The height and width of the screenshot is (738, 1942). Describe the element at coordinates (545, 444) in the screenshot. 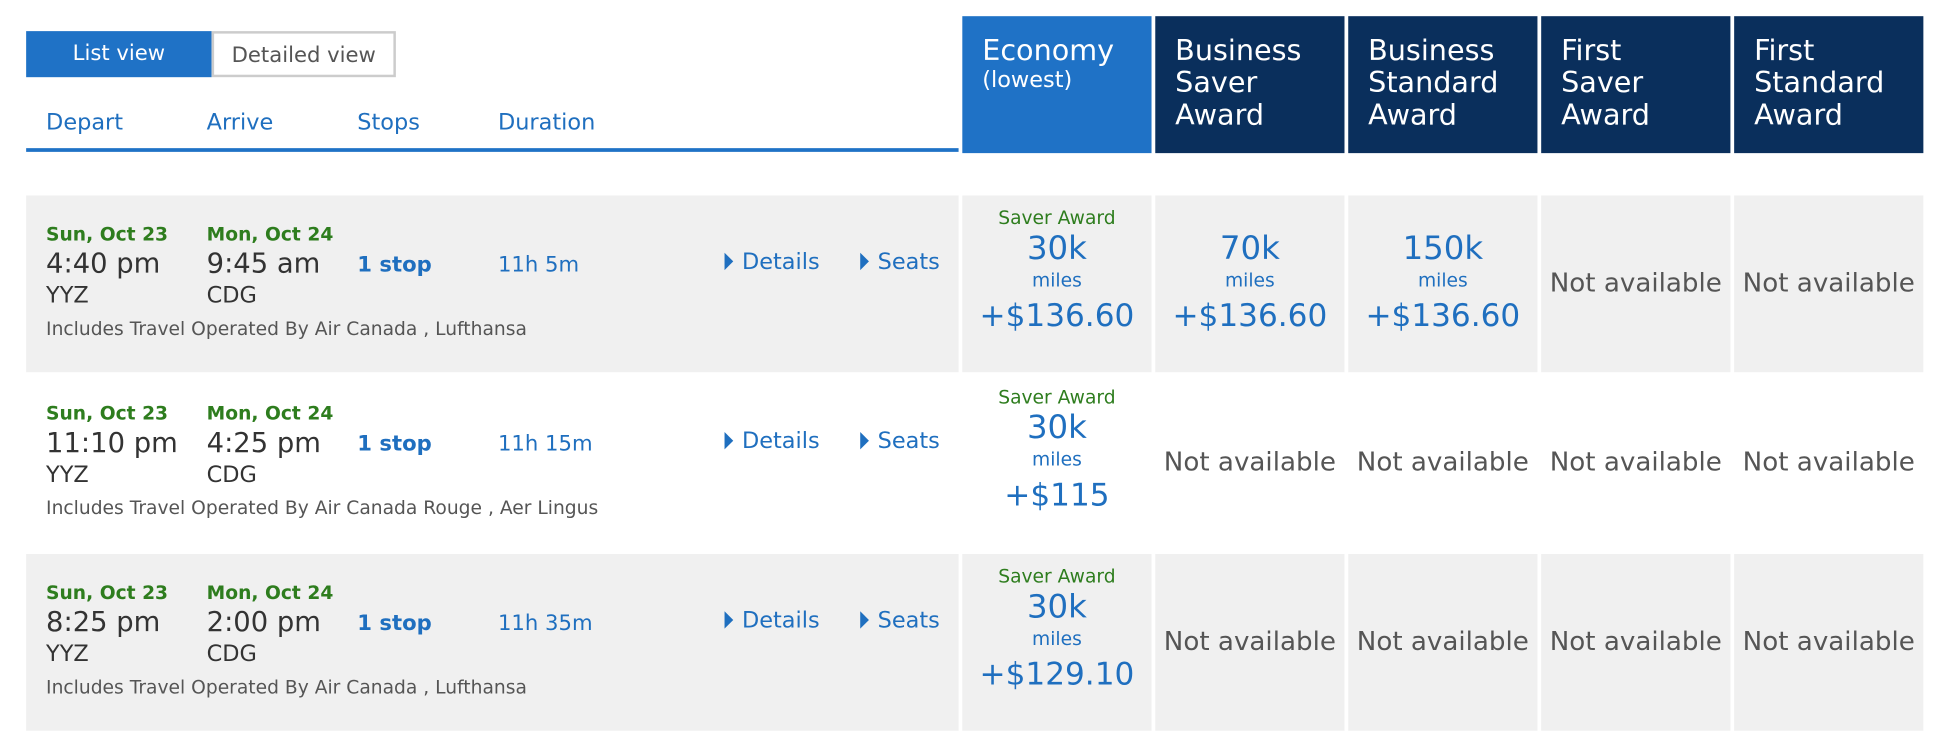

I see `duration: 11h 15m` at that location.